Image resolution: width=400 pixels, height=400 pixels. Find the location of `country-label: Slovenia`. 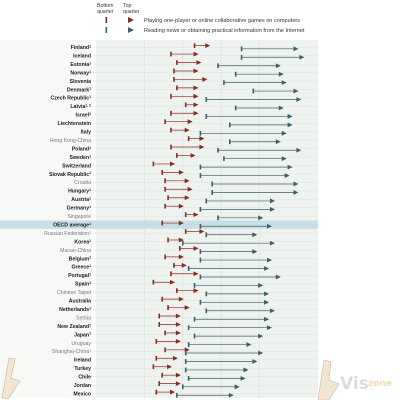

country-label: Slovenia is located at coordinates (80, 82).